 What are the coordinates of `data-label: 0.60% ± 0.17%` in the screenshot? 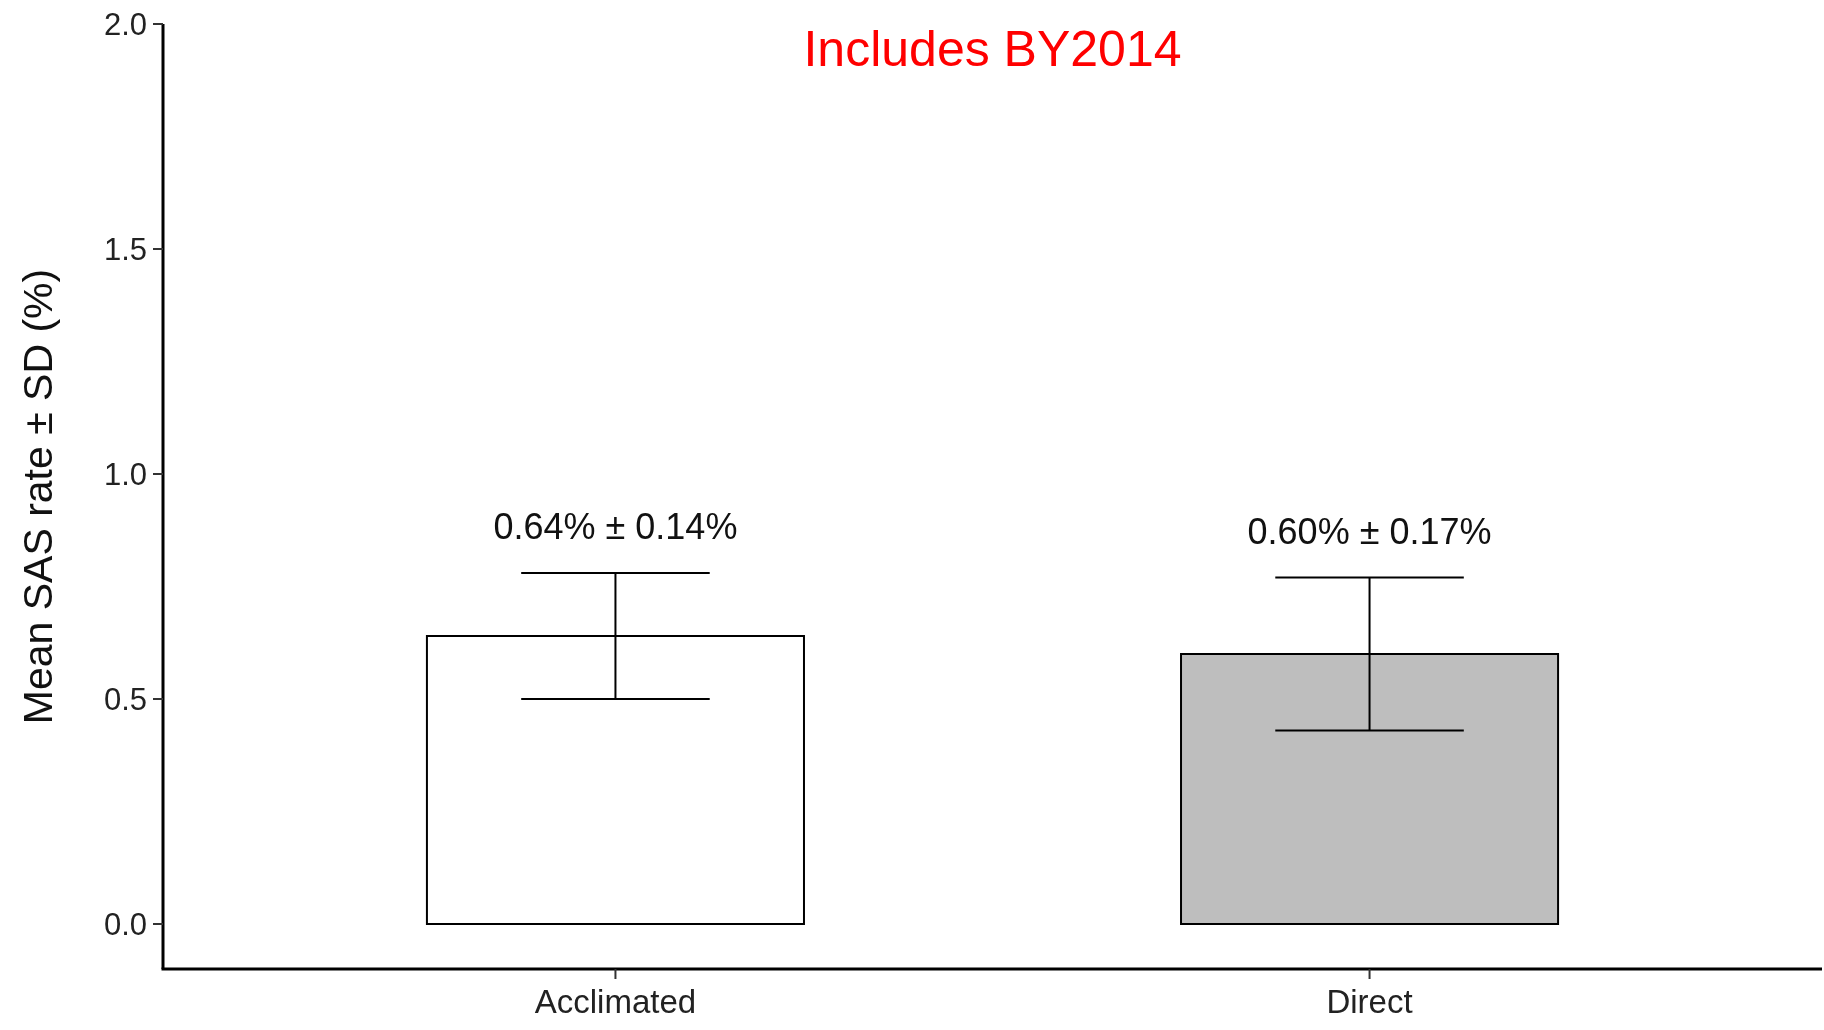 It's located at (1369, 531).